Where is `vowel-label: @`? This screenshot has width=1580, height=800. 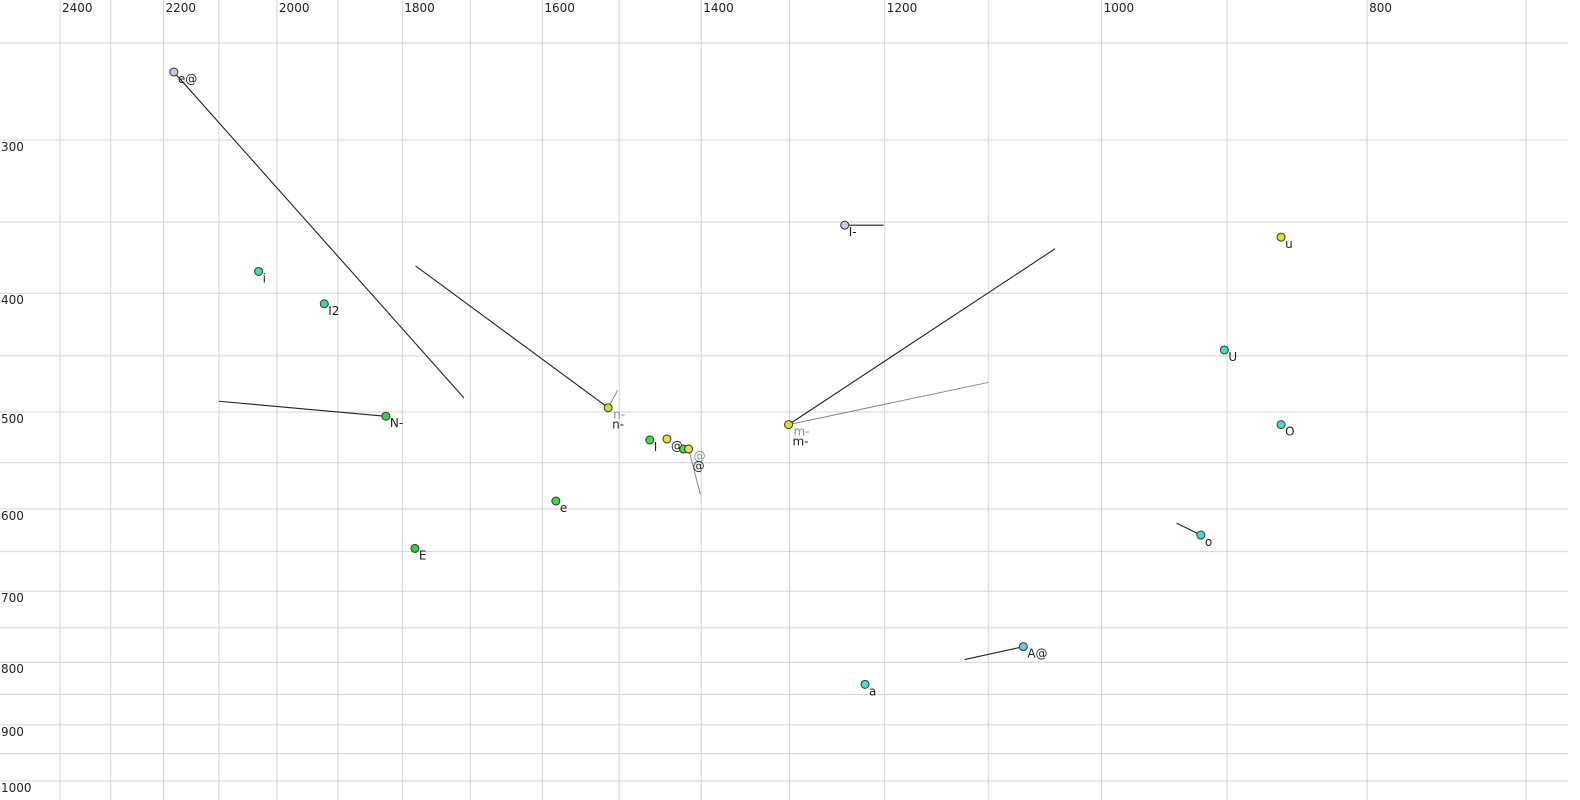 vowel-label: @ is located at coordinates (699, 466).